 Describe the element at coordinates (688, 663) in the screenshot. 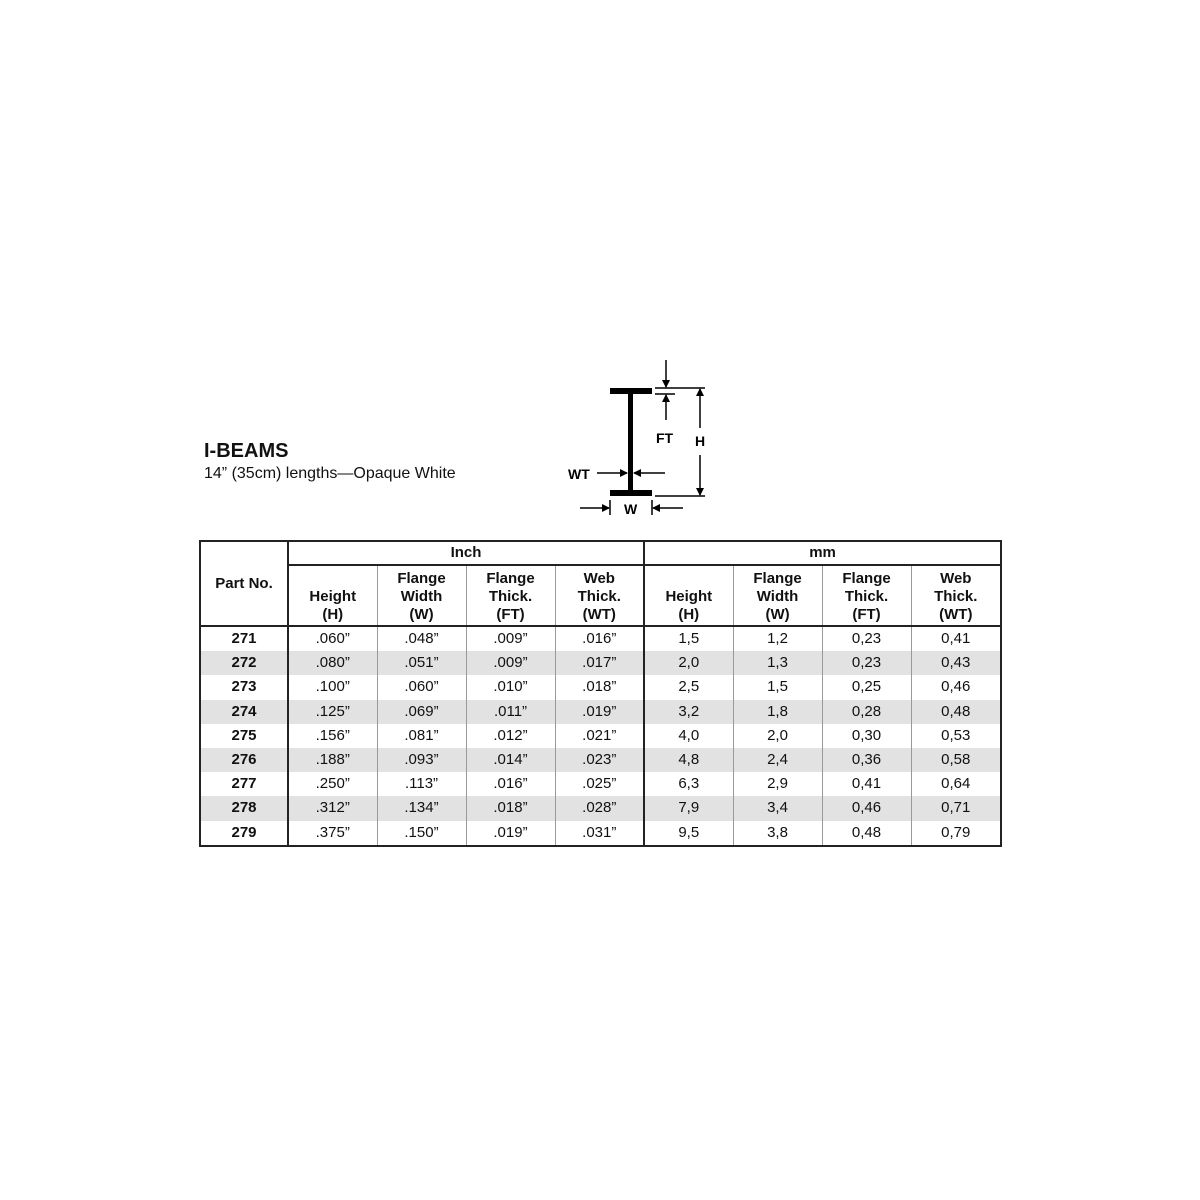

I see `mm-height-cell: 2,0` at that location.